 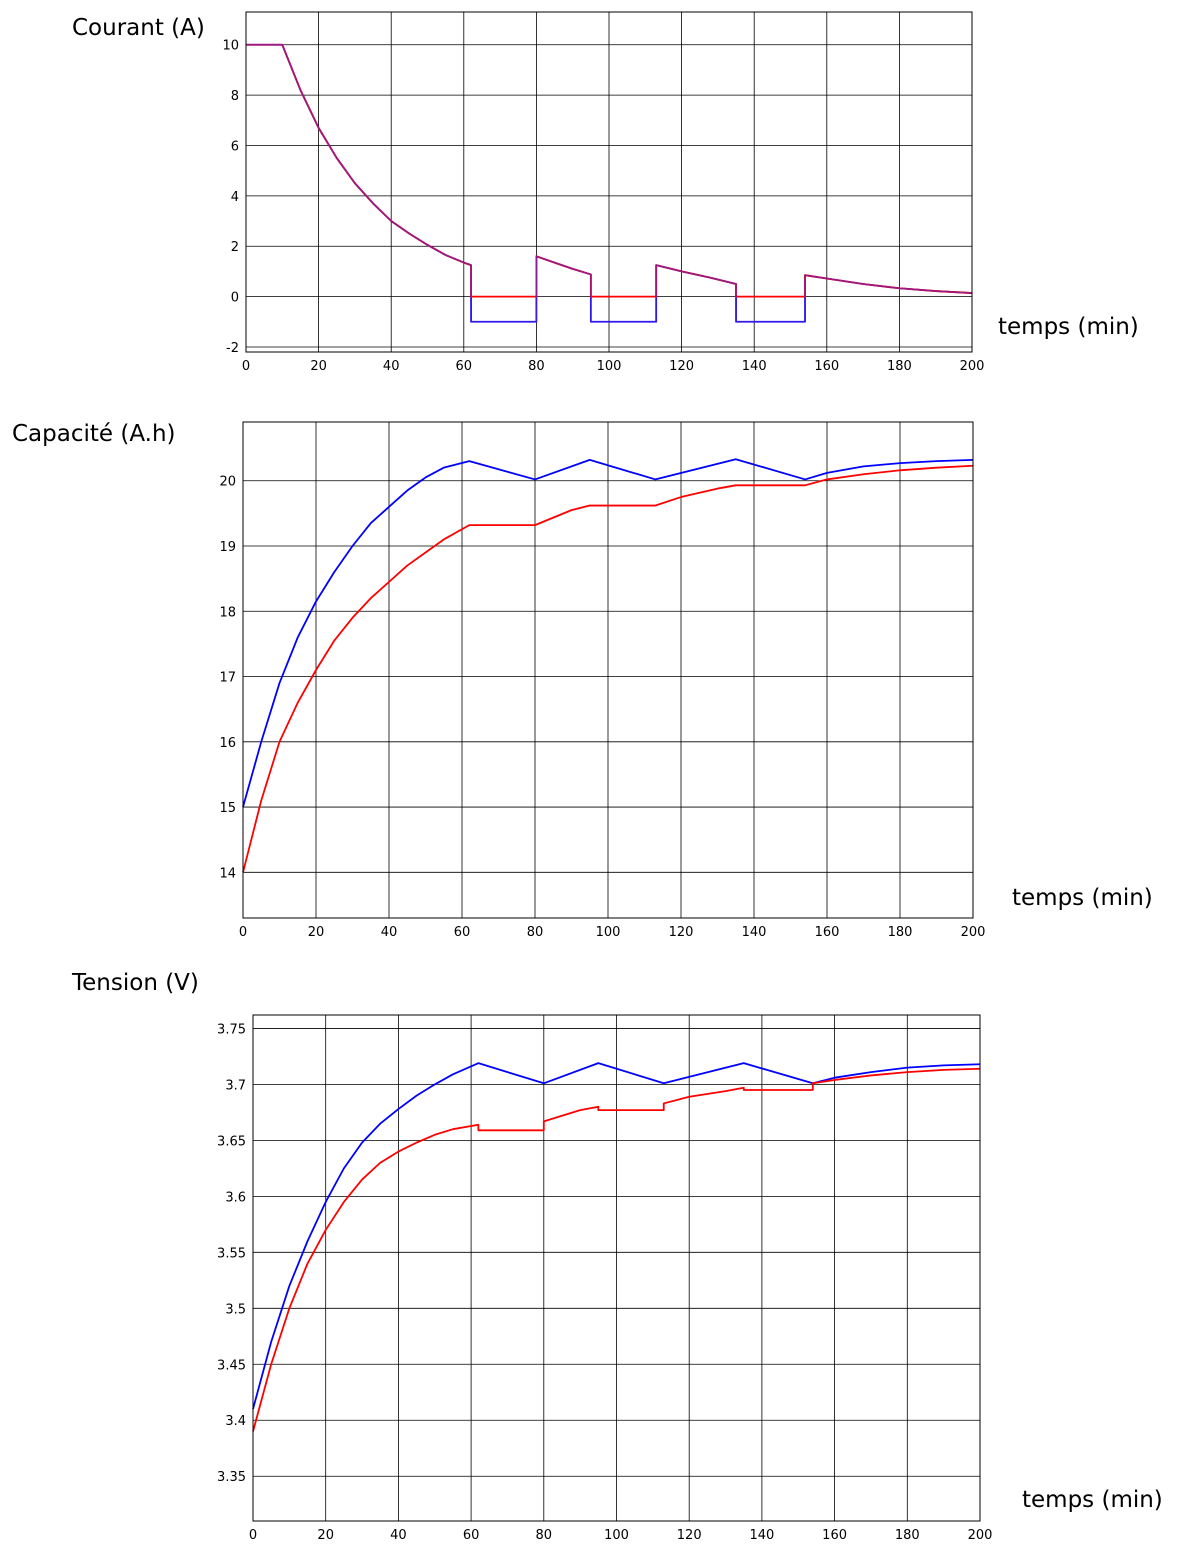 I want to click on capacity-chart-xtick-label: 60, so click(x=462, y=932).